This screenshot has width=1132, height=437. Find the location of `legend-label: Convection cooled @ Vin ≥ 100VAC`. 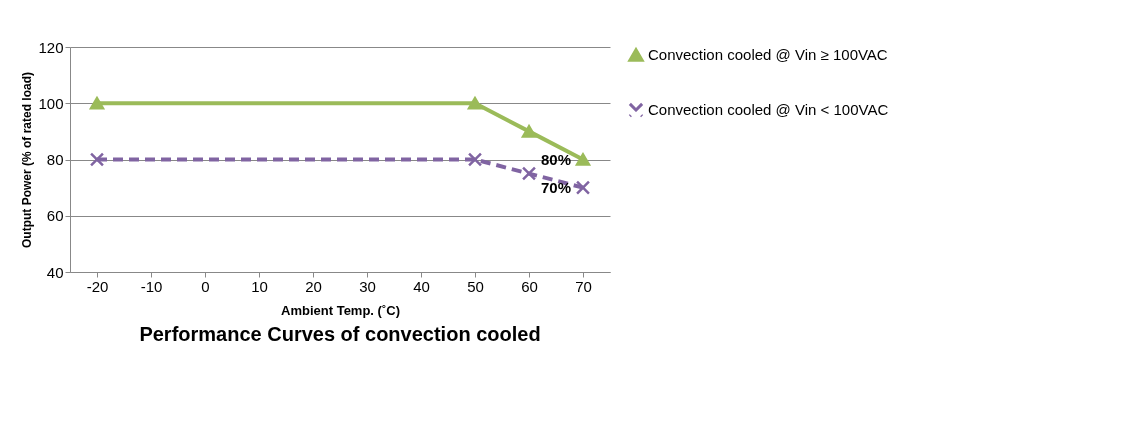

legend-label: Convection cooled @ Vin ≥ 100VAC is located at coordinates (768, 54).